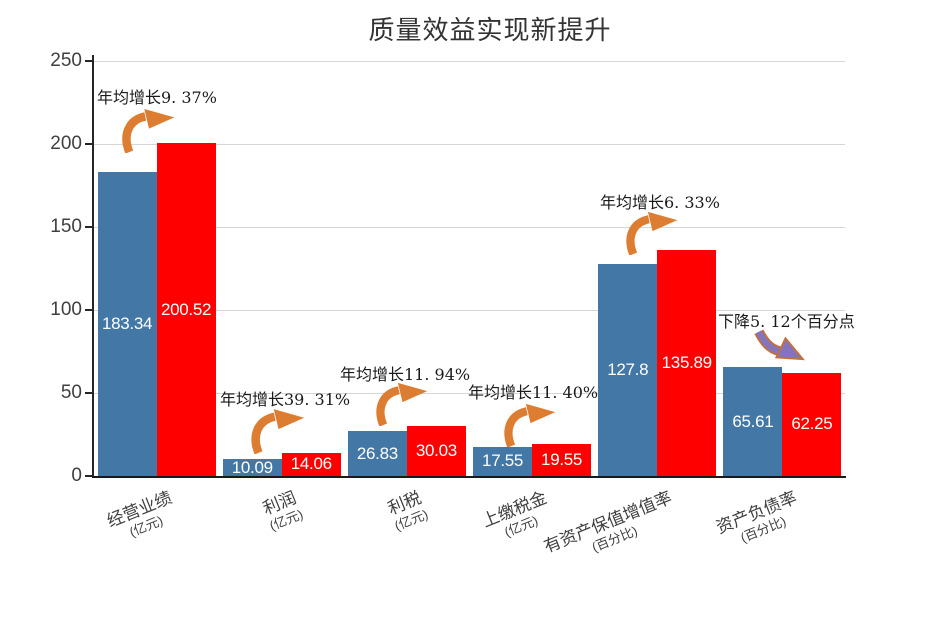  What do you see at coordinates (660, 202) in the screenshot?
I see `growth-annotation: 年均增长6. 33%` at bounding box center [660, 202].